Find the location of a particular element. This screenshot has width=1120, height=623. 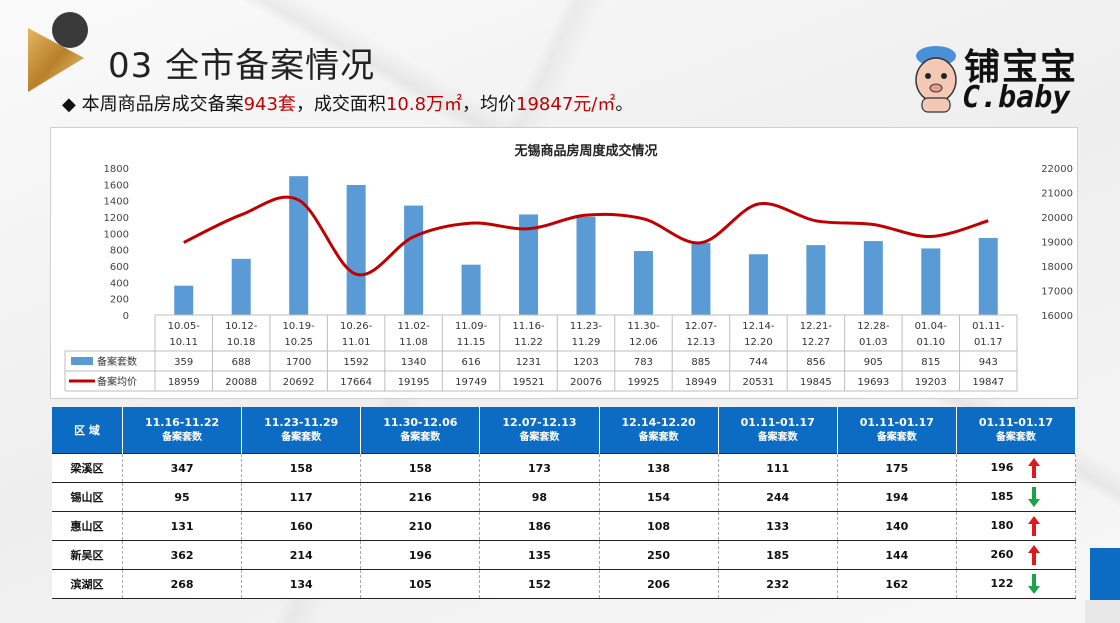

week-range-label: 11.16-11.22 is located at coordinates (182, 422).